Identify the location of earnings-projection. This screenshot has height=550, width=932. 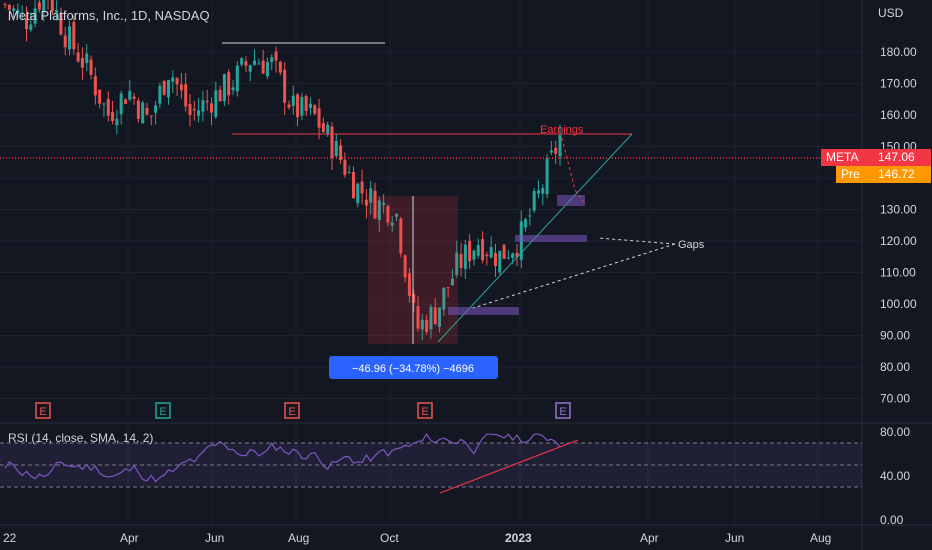
(574, 171).